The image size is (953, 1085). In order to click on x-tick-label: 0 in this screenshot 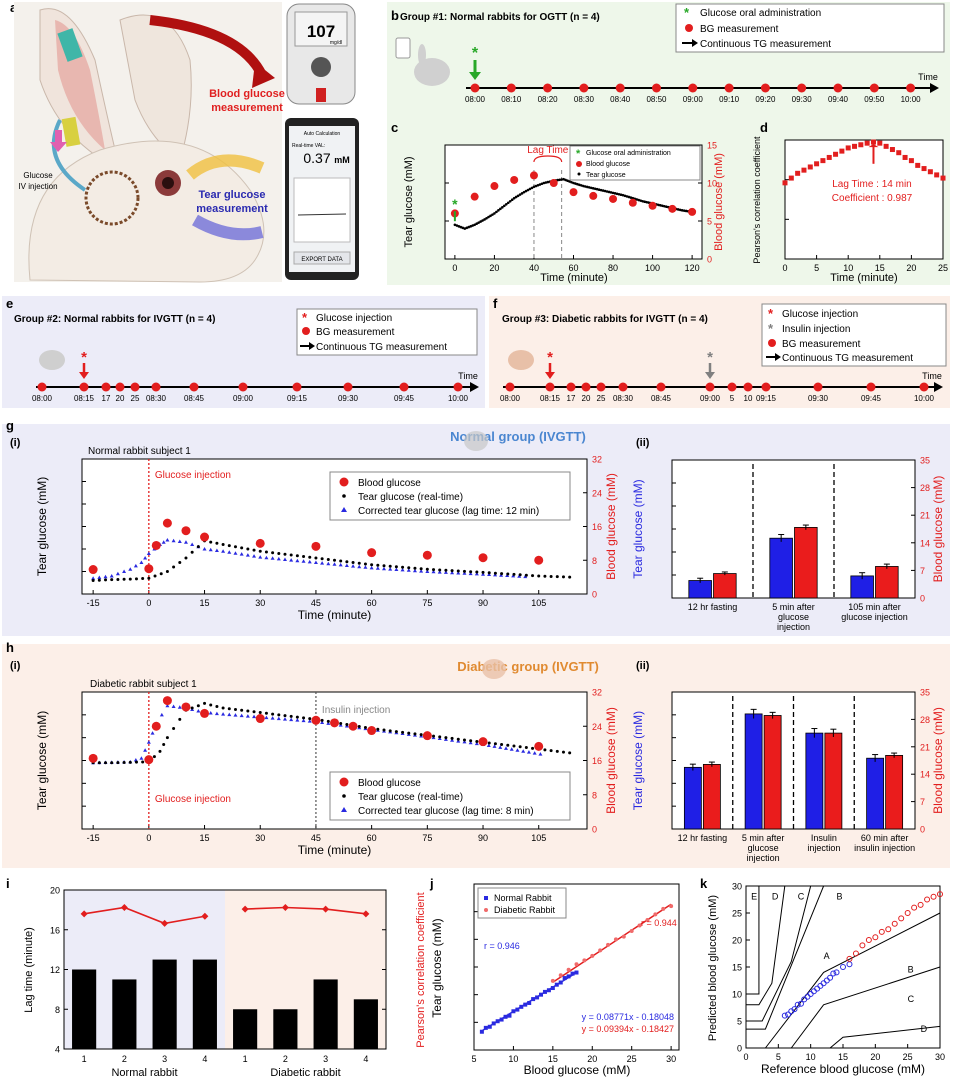, I will do `click(745, 1057)`.